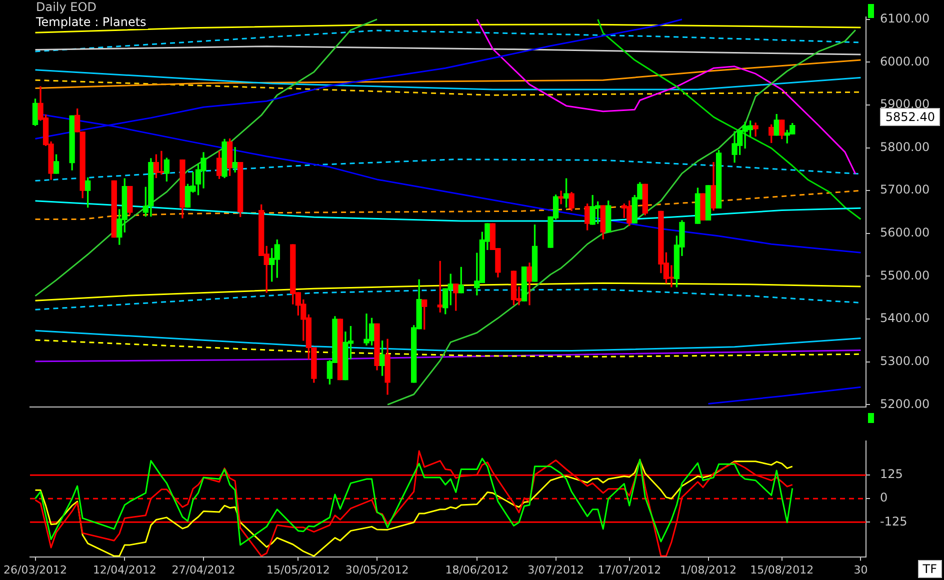 The image size is (944, 580). I want to click on y-tick-label: 6000.00, so click(905, 61).